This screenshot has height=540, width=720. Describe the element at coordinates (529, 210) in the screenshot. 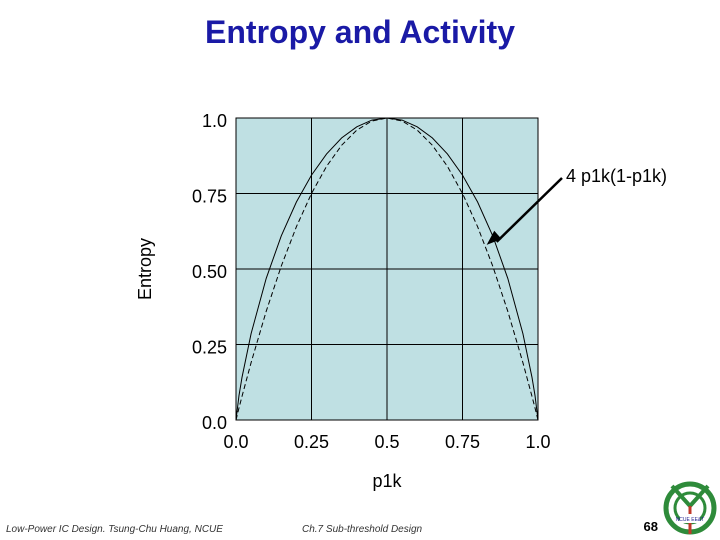

I see `annotation-arrow` at that location.